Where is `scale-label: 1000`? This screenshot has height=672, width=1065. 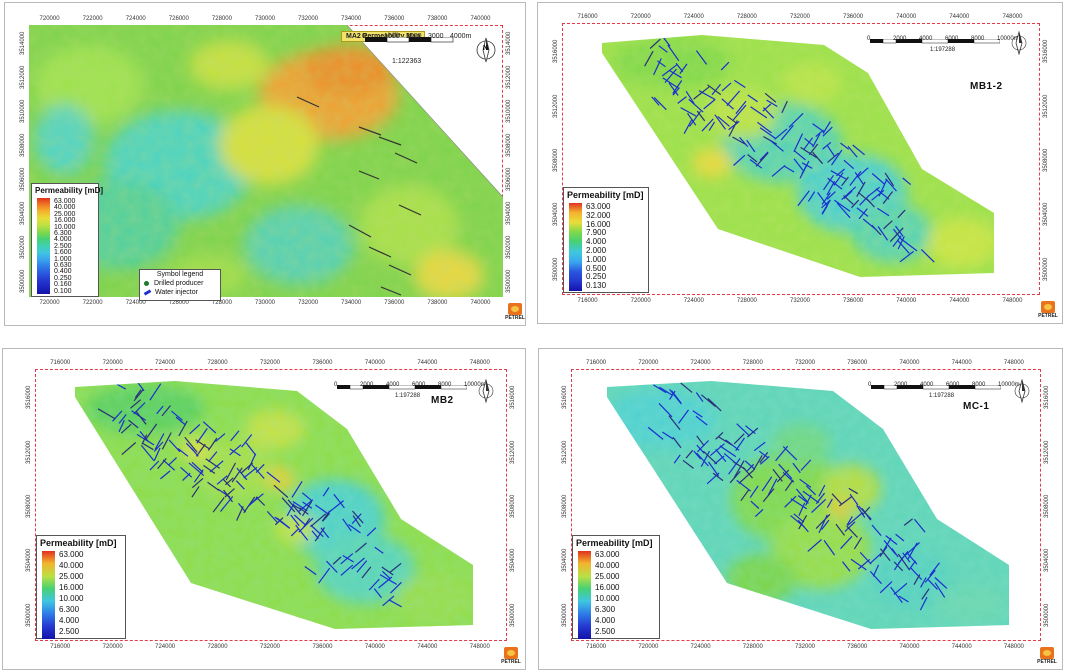 scale-label: 1000 is located at coordinates (392, 36).